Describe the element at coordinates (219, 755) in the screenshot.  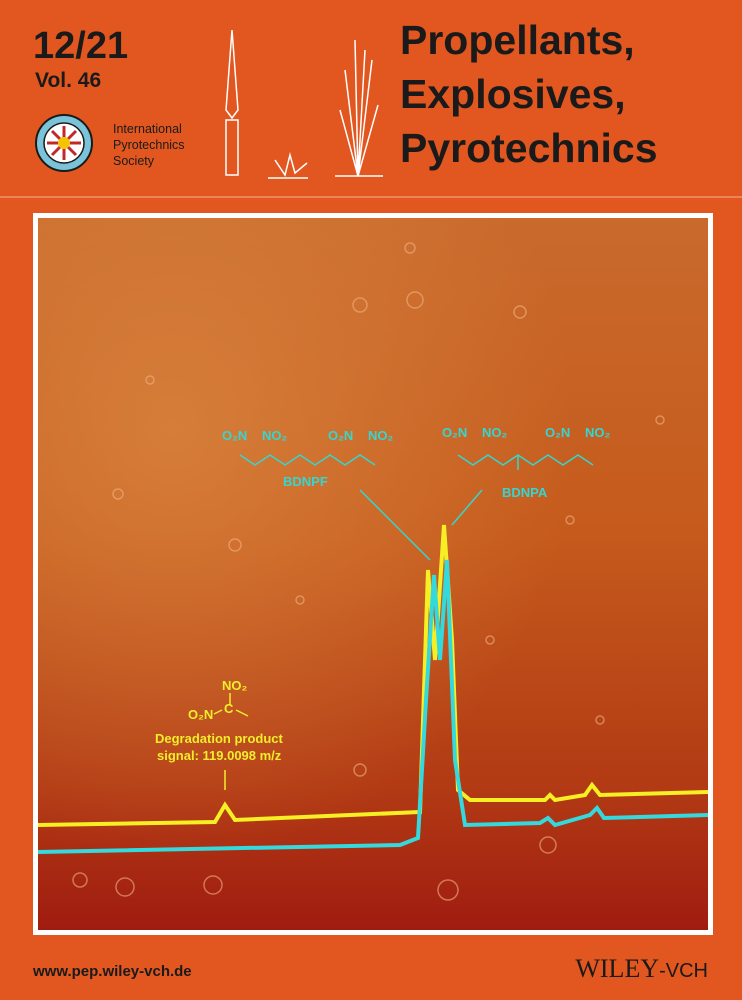
I see `caption-line: signal: 119.0098 m/z` at that location.